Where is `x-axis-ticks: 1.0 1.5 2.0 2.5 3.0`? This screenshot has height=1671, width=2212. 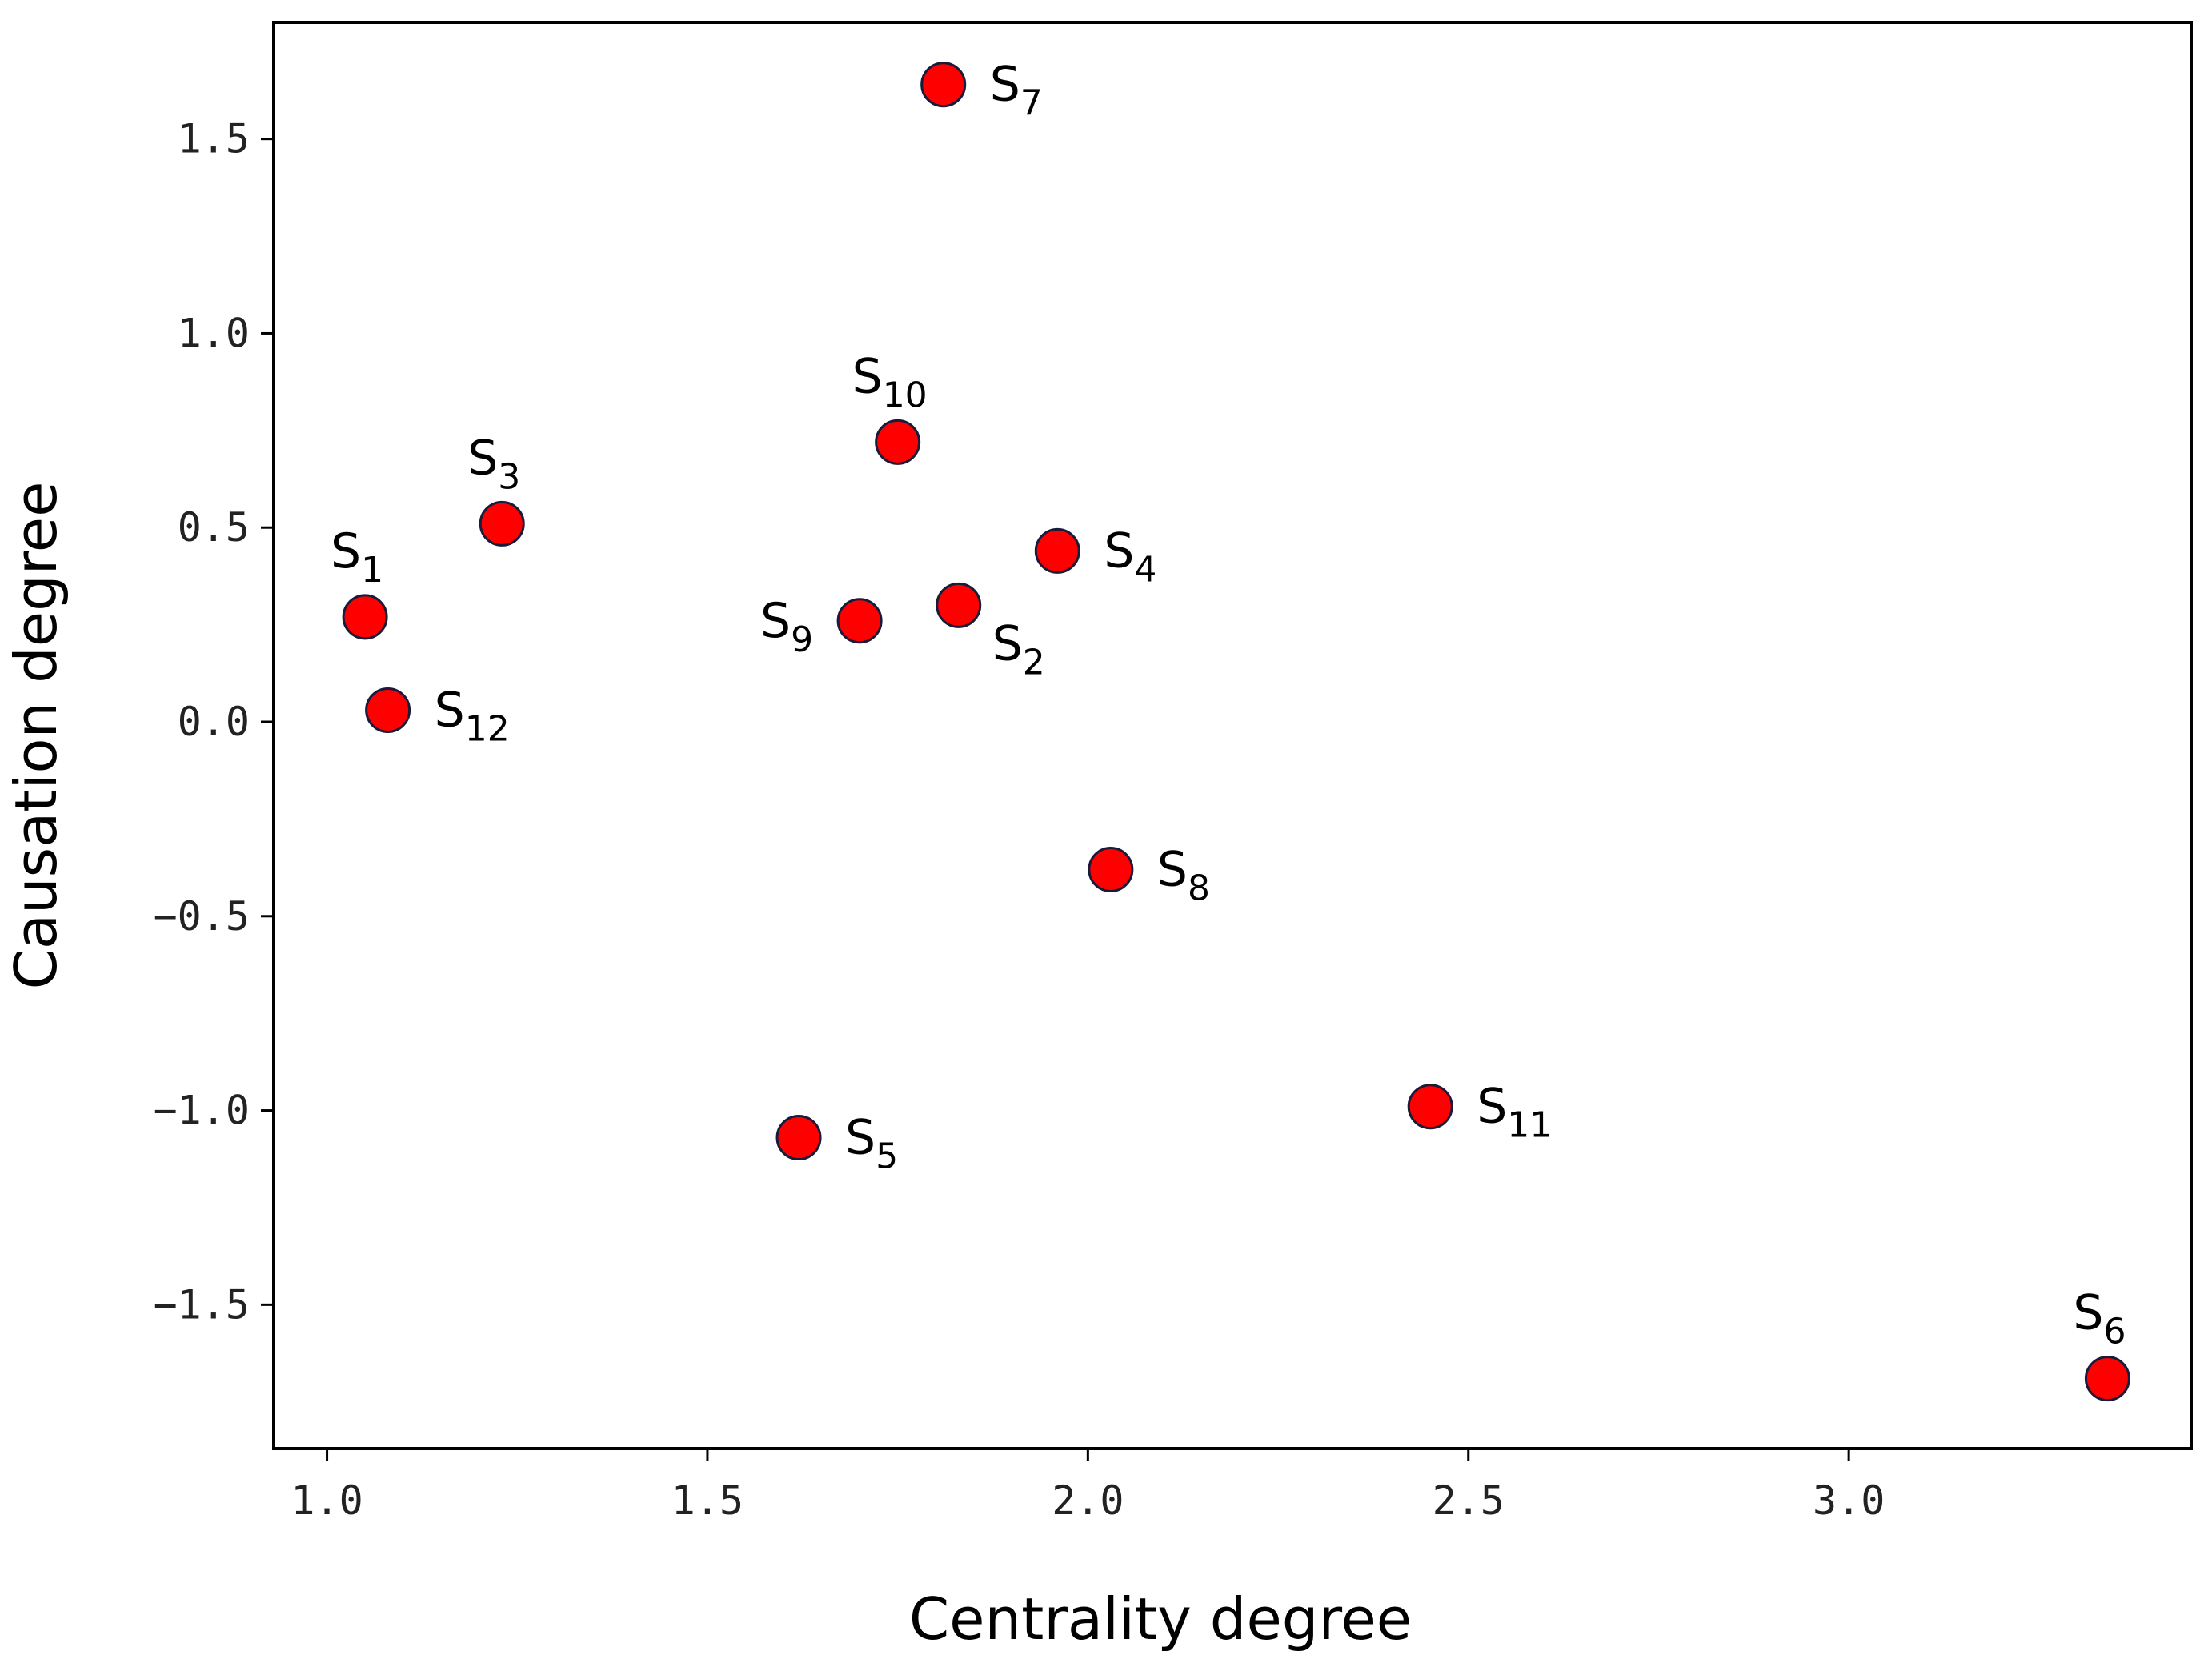 x-axis-ticks: 1.0 1.5 2.0 2.5 3.0 is located at coordinates (1088, 1487).